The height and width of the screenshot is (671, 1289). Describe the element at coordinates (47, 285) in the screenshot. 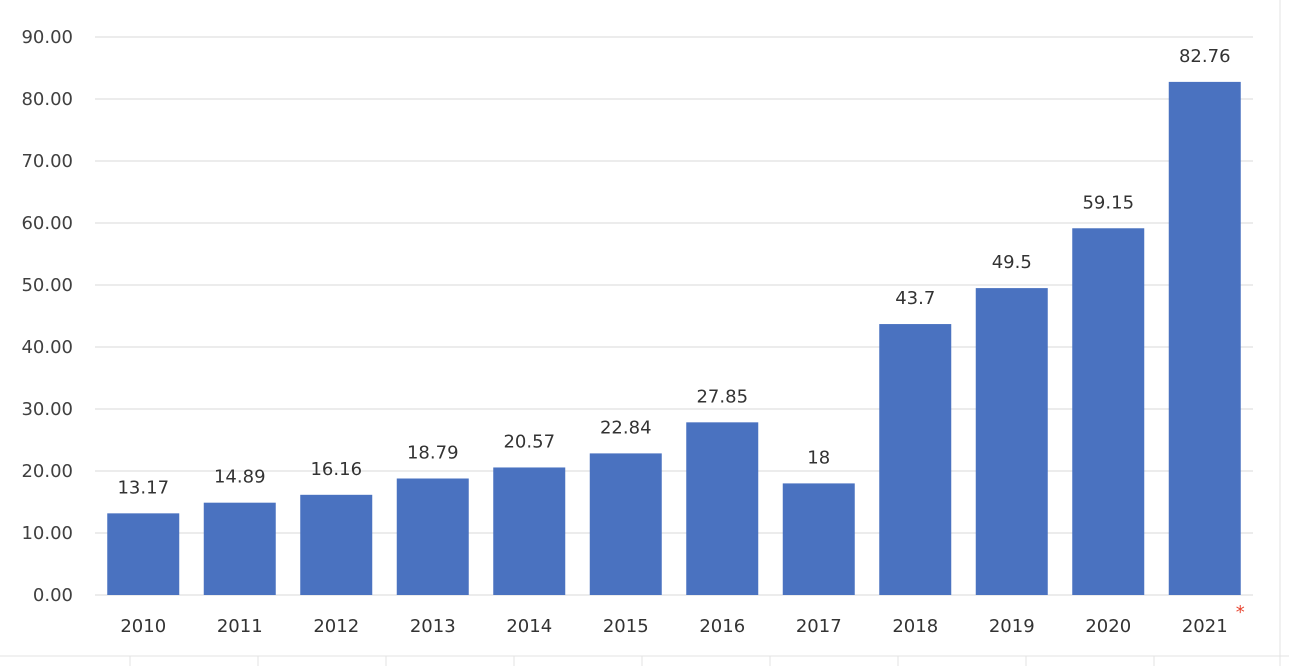

I see `y-tick-label: 50.00` at that location.